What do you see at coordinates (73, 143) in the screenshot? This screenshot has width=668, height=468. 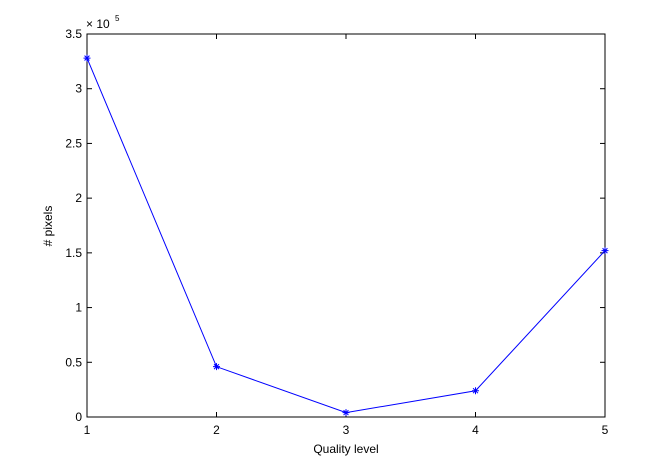 I see `y-tick-label: 2.5` at bounding box center [73, 143].